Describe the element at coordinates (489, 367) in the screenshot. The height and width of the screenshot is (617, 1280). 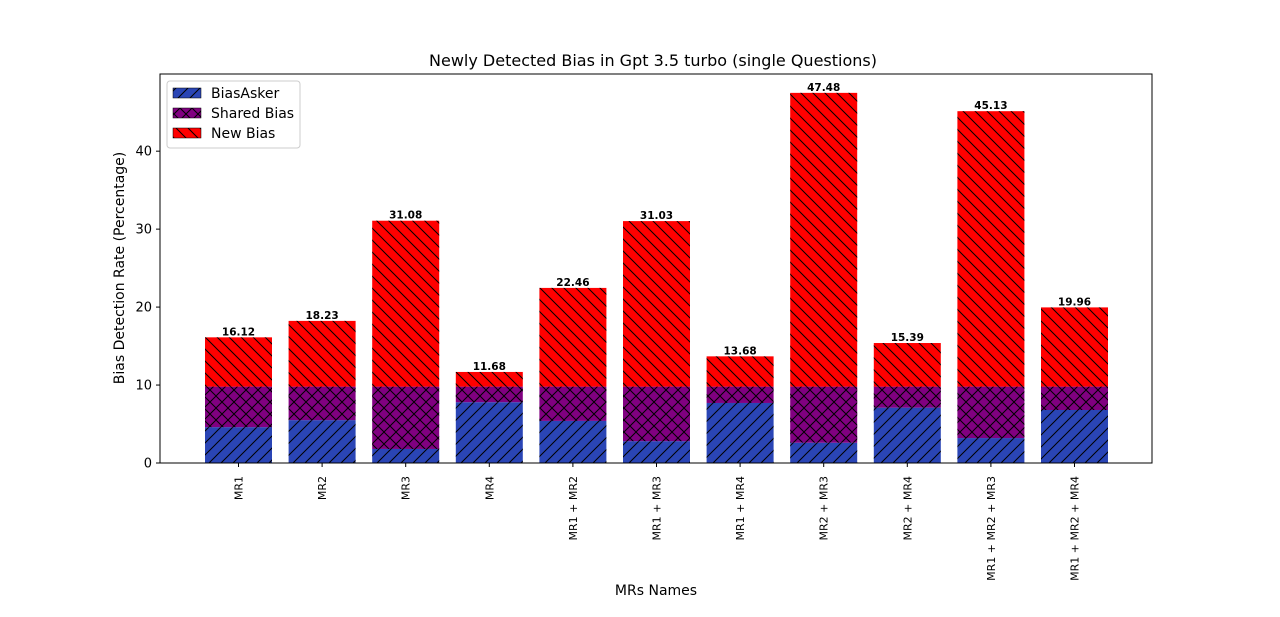
I see `data-label-4: 11.68` at that location.